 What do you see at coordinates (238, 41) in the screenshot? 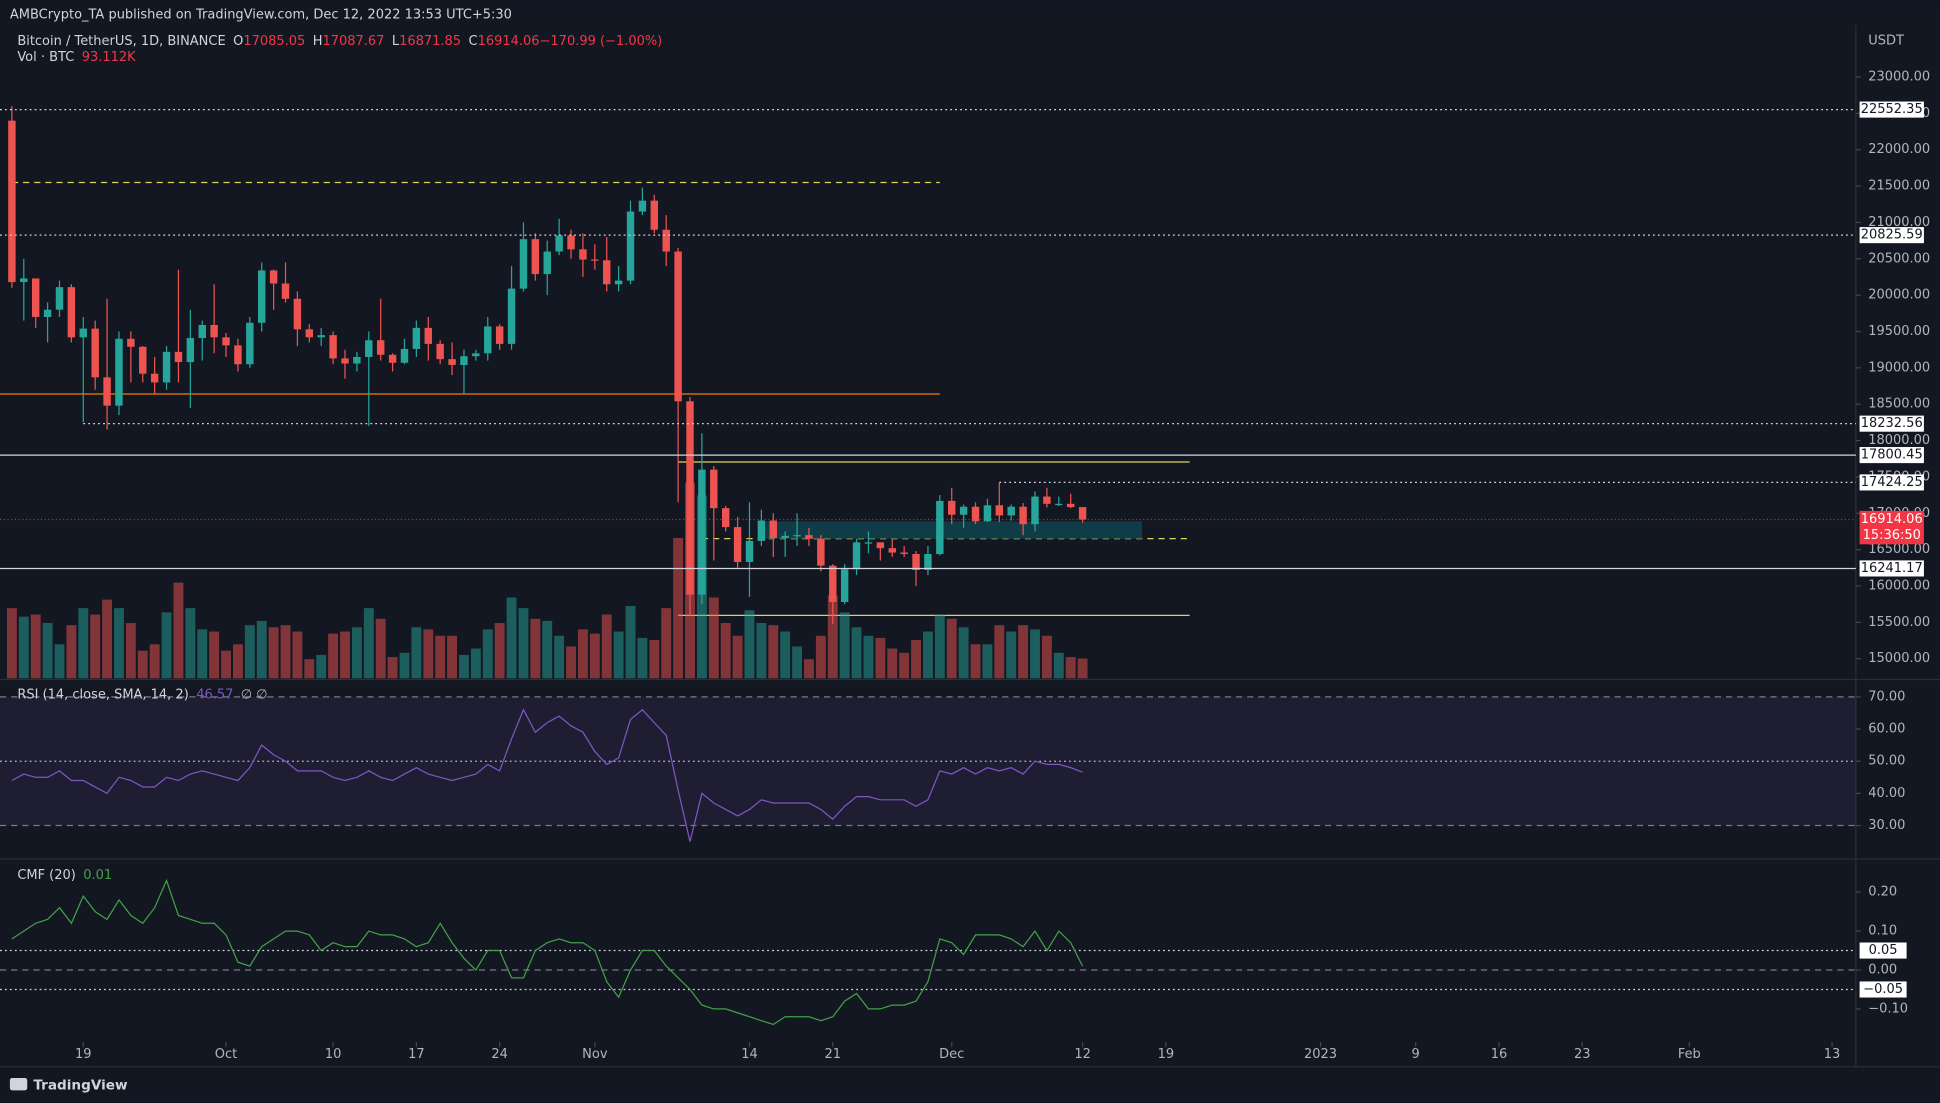
I see `readout-key: O` at bounding box center [238, 41].